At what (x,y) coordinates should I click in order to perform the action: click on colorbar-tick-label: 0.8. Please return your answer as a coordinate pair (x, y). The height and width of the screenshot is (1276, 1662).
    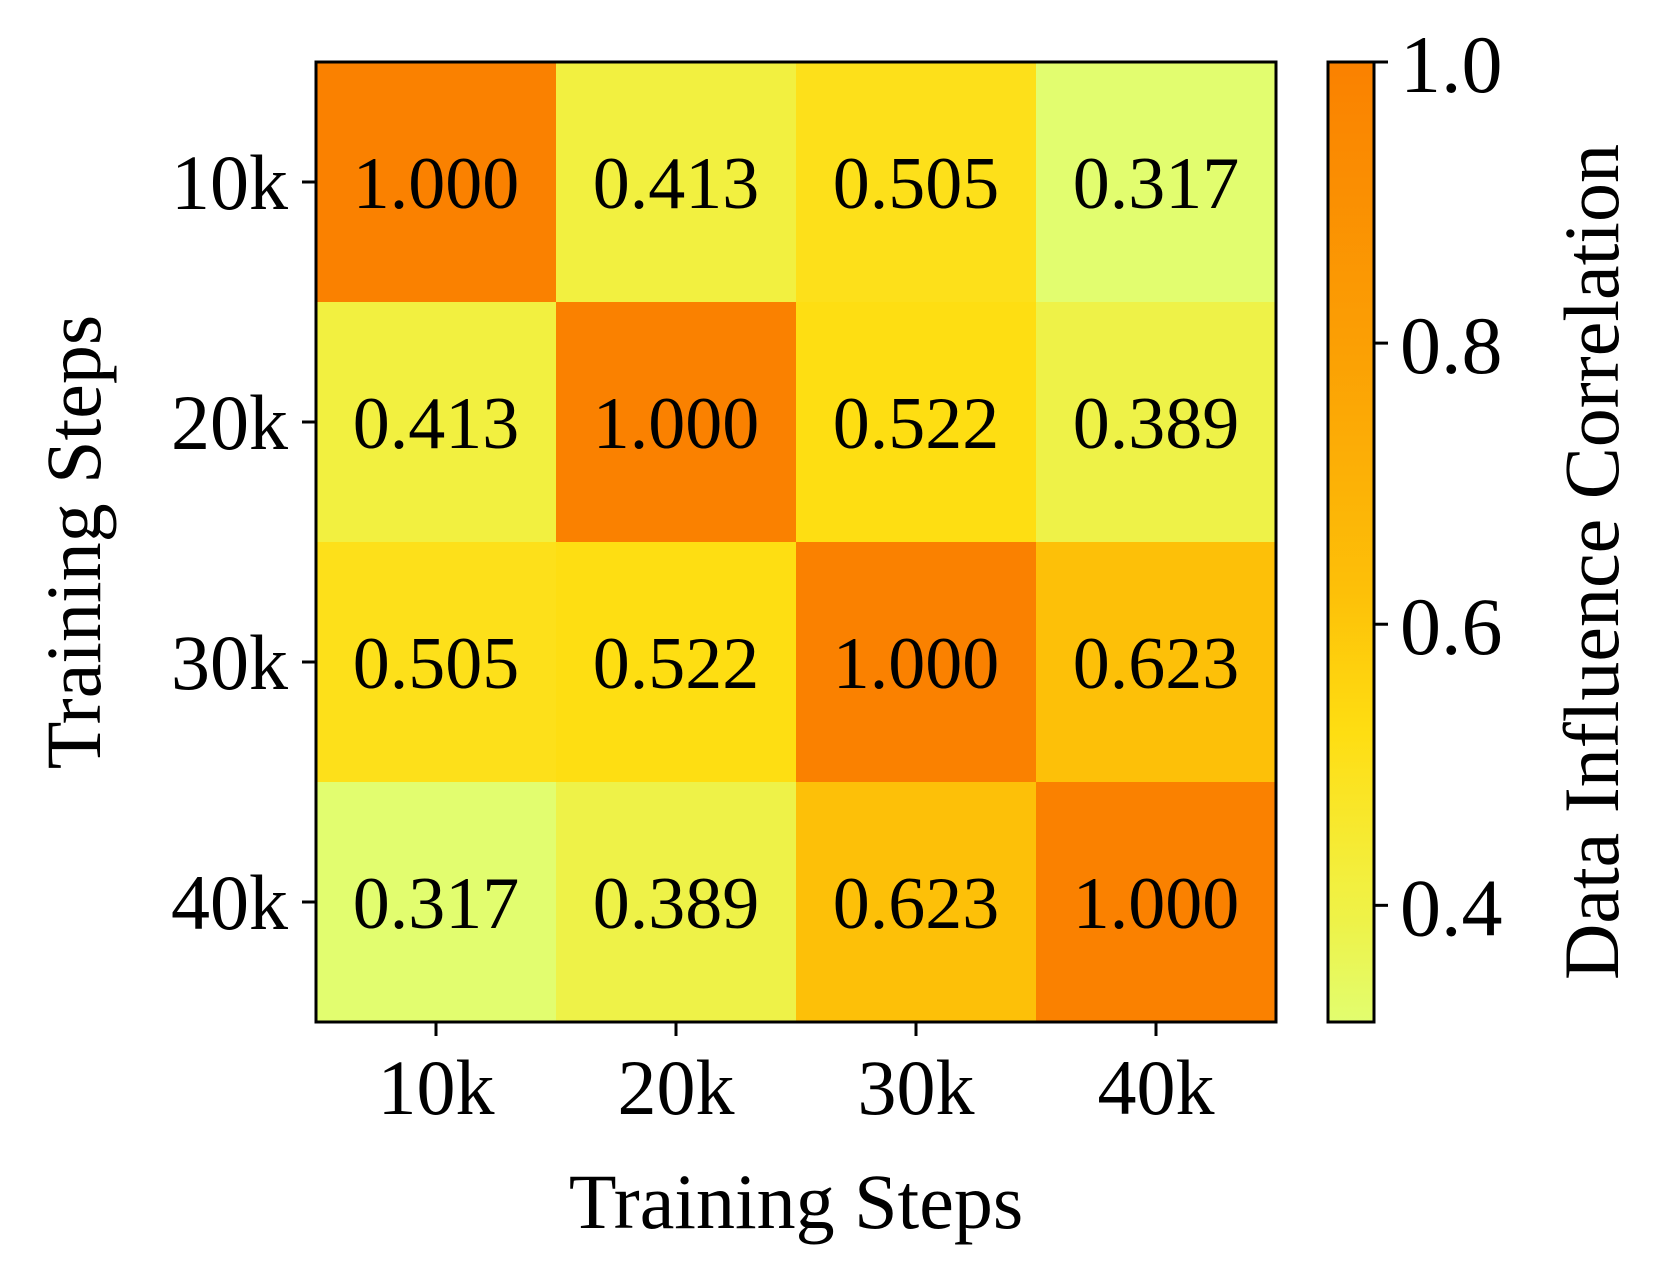
    Looking at the image, I should click on (1451, 345).